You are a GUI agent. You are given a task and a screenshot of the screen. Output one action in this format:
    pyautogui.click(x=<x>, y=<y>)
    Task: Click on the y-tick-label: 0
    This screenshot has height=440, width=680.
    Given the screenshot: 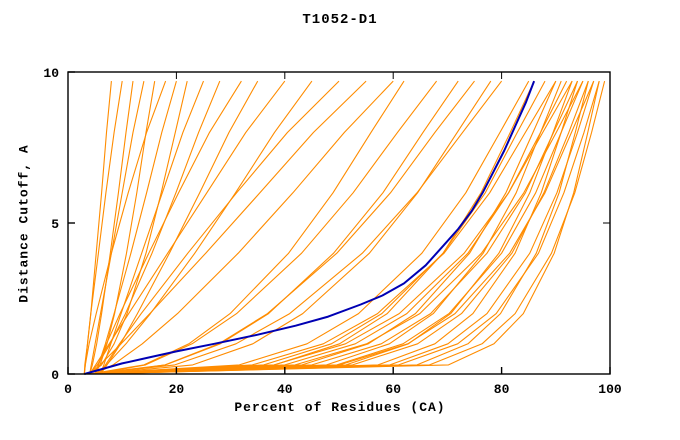 What is the action you would take?
    pyautogui.click(x=55, y=375)
    